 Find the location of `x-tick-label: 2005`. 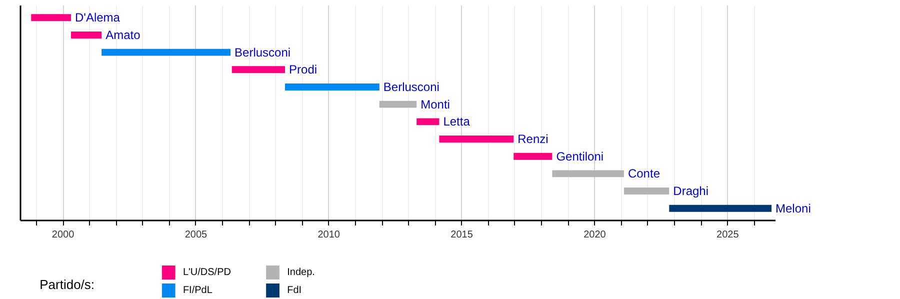

x-tick-label: 2005 is located at coordinates (196, 235).